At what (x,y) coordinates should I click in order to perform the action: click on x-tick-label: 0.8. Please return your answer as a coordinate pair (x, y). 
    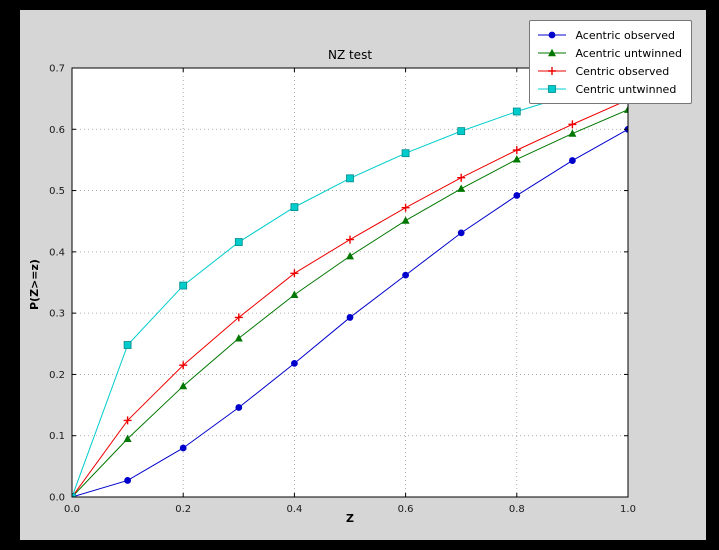
    Looking at the image, I should click on (517, 509).